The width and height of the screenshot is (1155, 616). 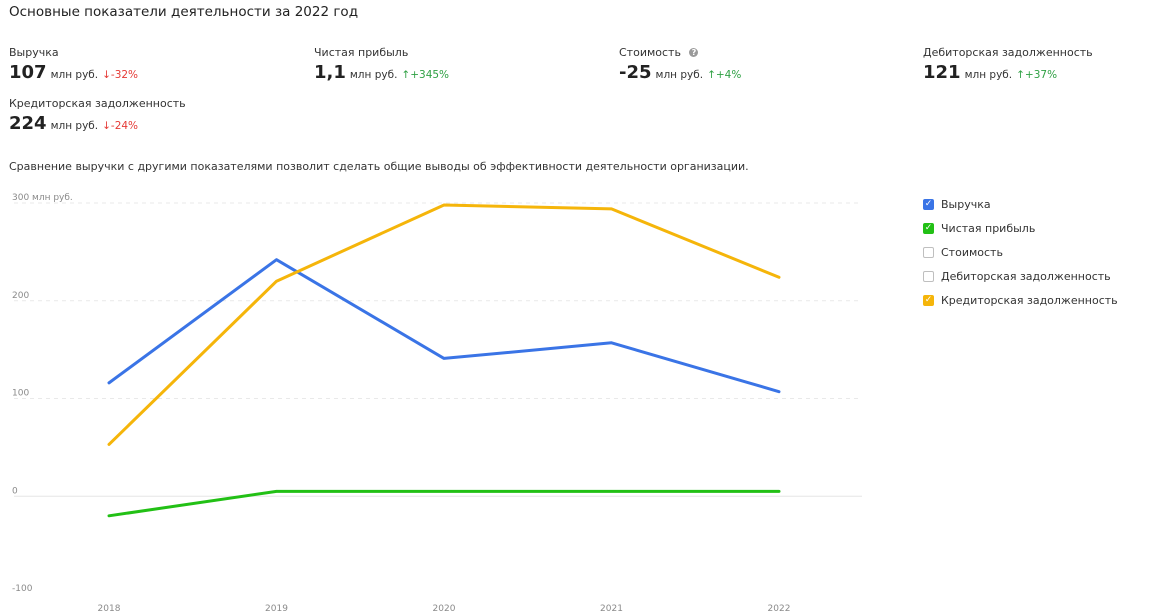 What do you see at coordinates (680, 64) in the screenshot?
I see `metric-cost: Стоимость ? -25 млн руб. ↑+4%` at bounding box center [680, 64].